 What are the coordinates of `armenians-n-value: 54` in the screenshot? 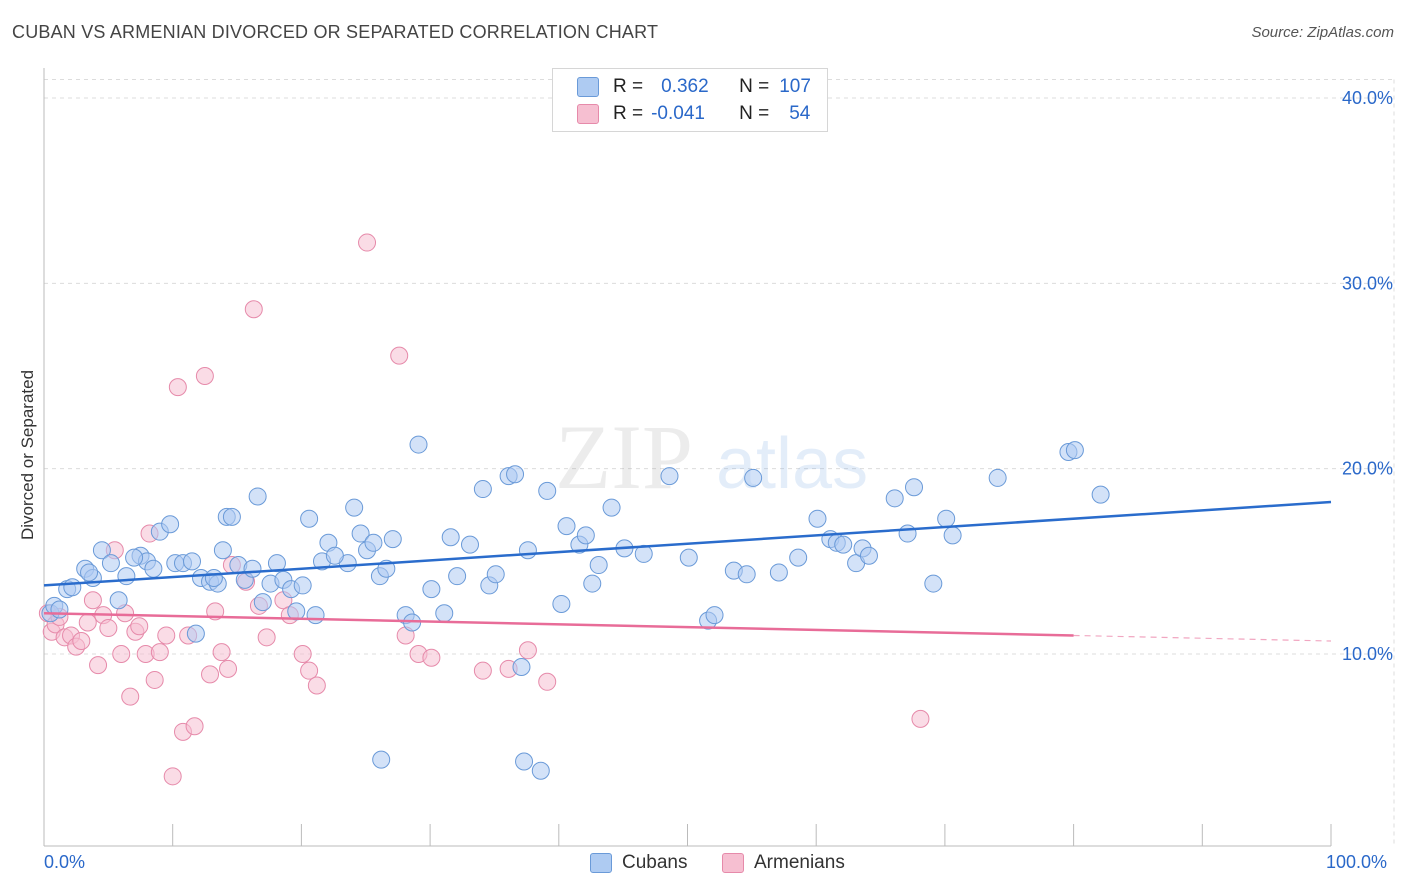 It's located at (800, 113).